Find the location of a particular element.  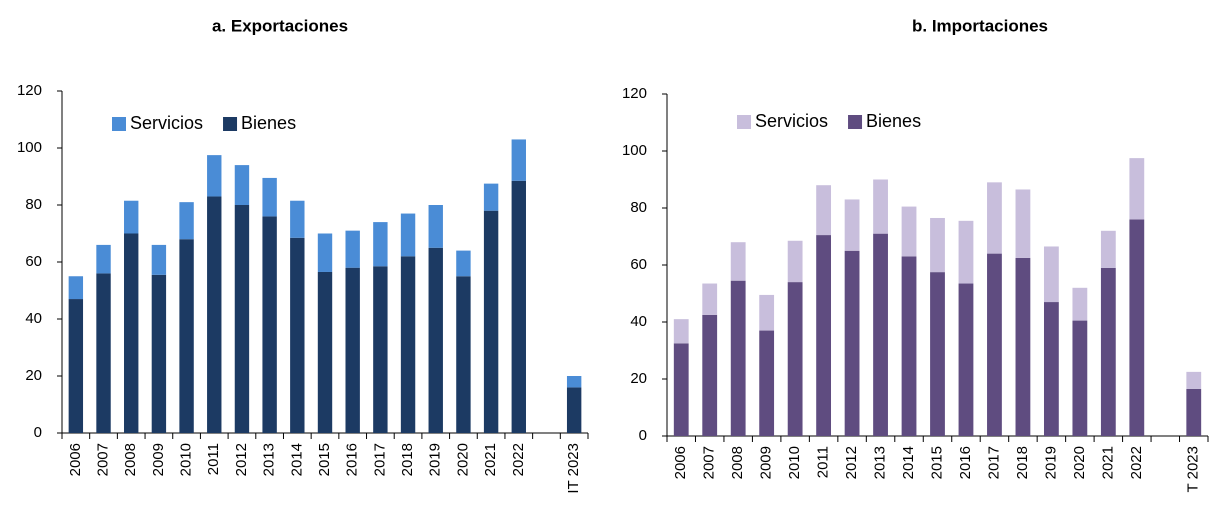

x-tick-label: 2020 is located at coordinates (462, 459).